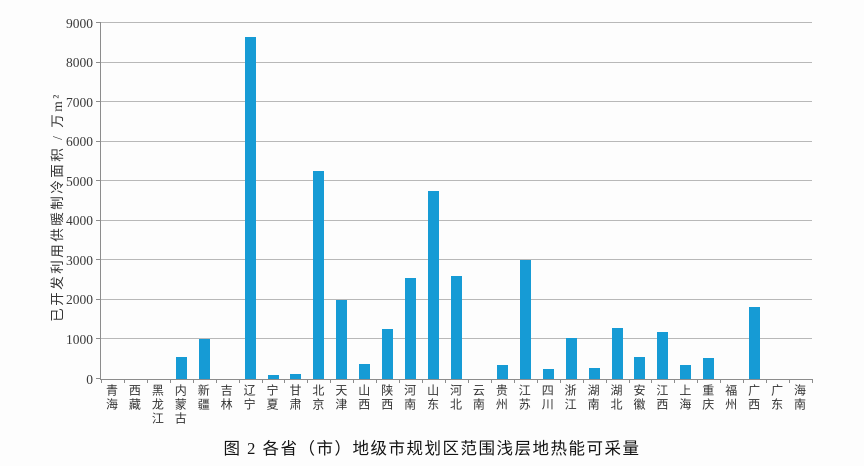  I want to click on y-tick-label: 3000, so click(79, 260).